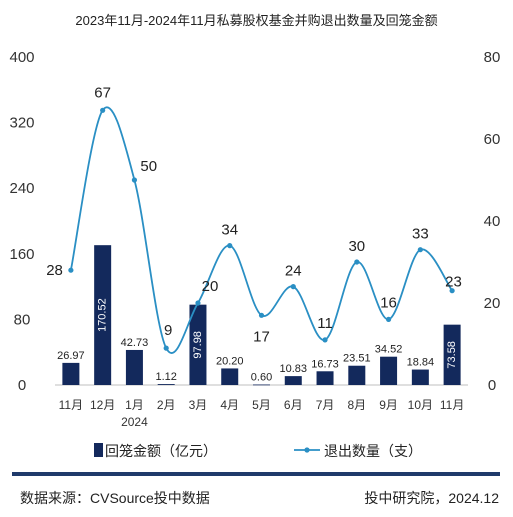 The width and height of the screenshot is (513, 517). What do you see at coordinates (102, 405) in the screenshot?
I see `category-label: 12月` at bounding box center [102, 405].